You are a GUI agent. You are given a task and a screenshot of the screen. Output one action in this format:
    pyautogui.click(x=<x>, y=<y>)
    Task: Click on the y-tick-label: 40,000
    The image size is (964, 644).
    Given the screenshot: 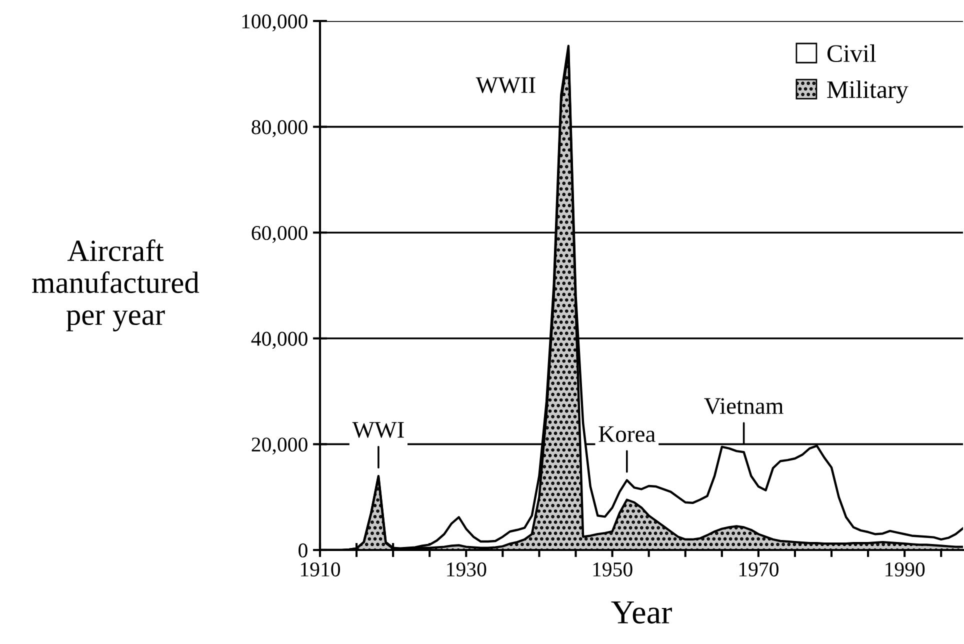 What is the action you would take?
    pyautogui.click(x=279, y=340)
    